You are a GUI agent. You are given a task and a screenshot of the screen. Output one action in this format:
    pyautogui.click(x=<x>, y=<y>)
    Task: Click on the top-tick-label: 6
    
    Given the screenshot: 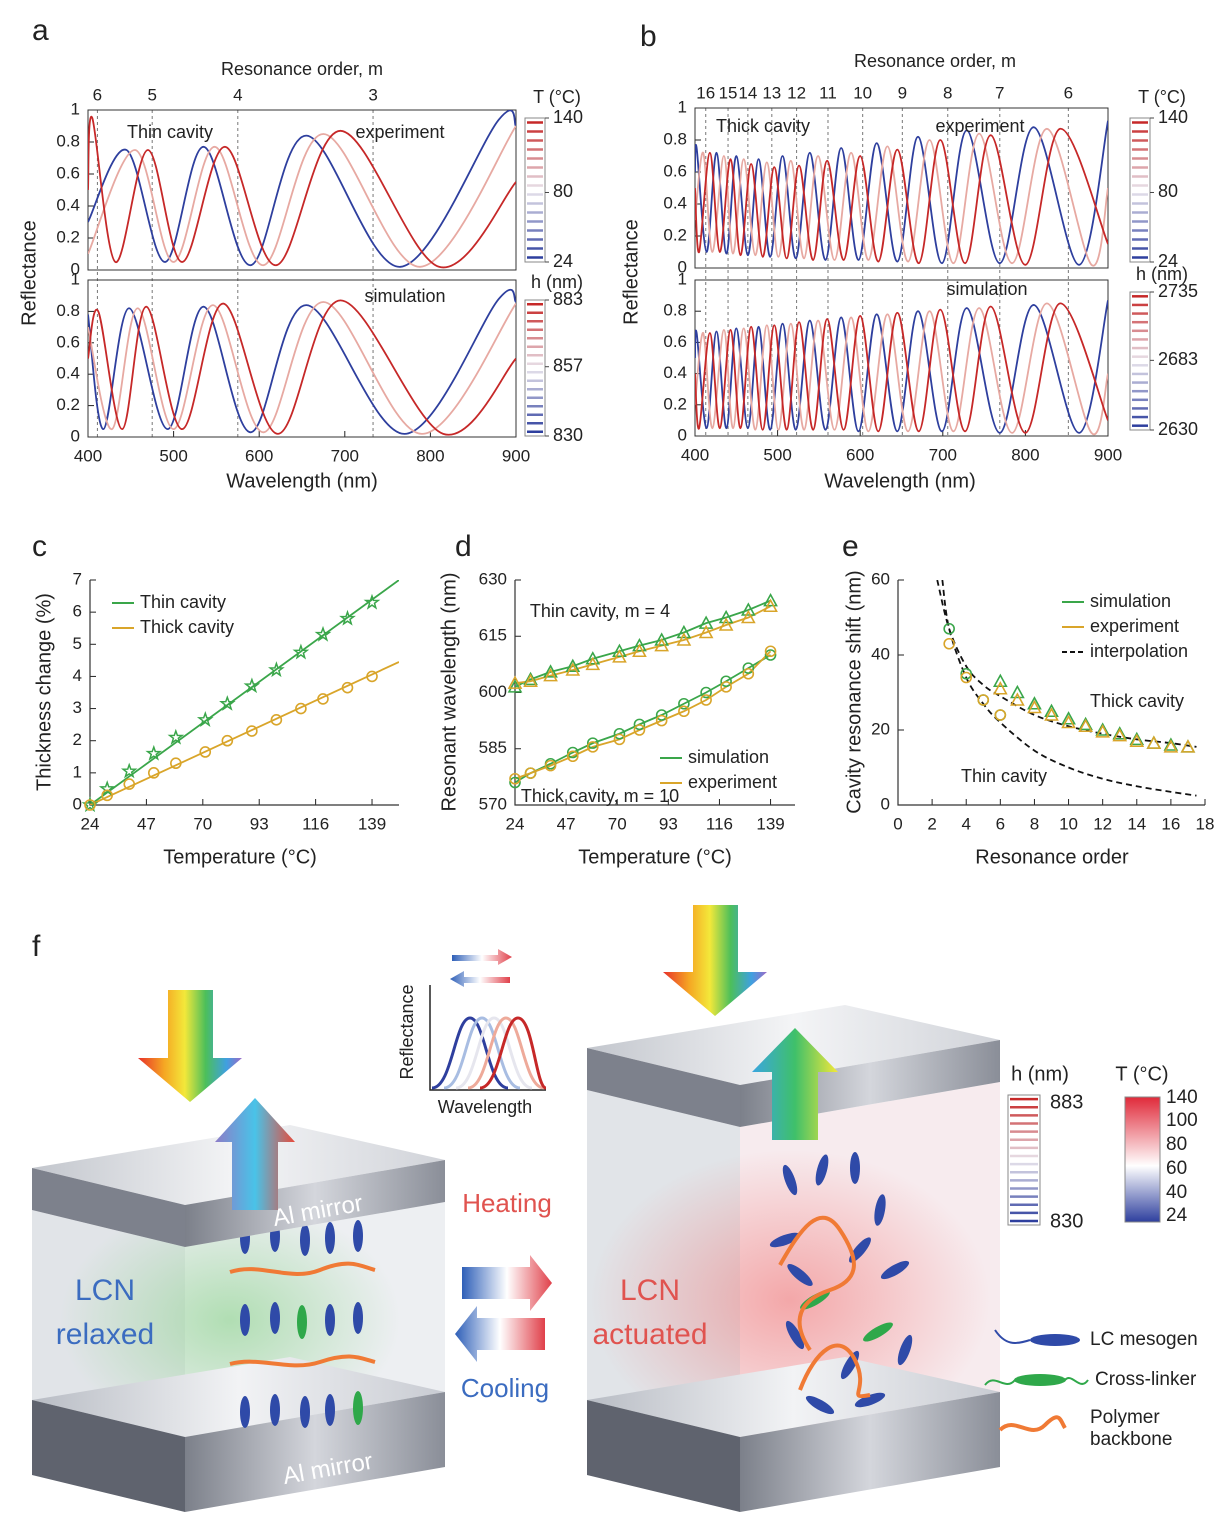 What is the action you would take?
    pyautogui.click(x=97, y=94)
    